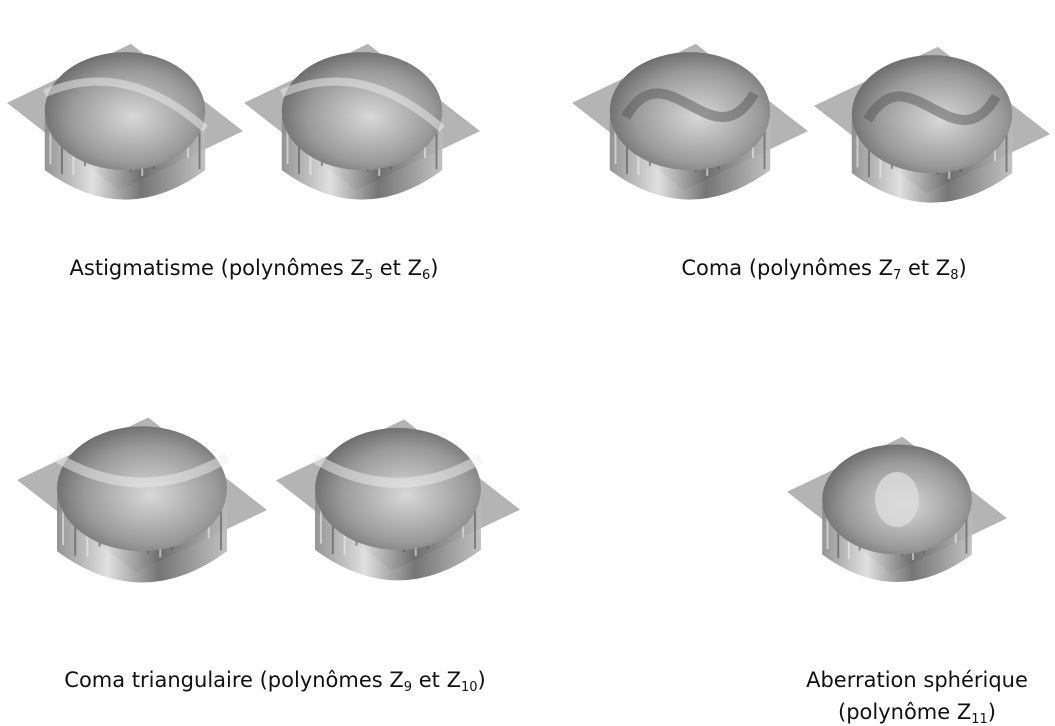 The image size is (1055, 726). I want to click on figure-caption: Coma triangulaire (polynômes Z9 et Z10), so click(287, 680).